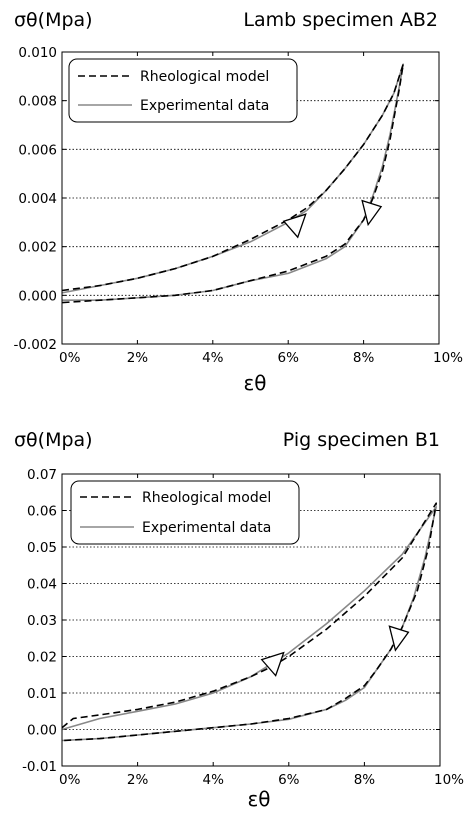  I want to click on y-tick-label: 0.03, so click(42, 621).